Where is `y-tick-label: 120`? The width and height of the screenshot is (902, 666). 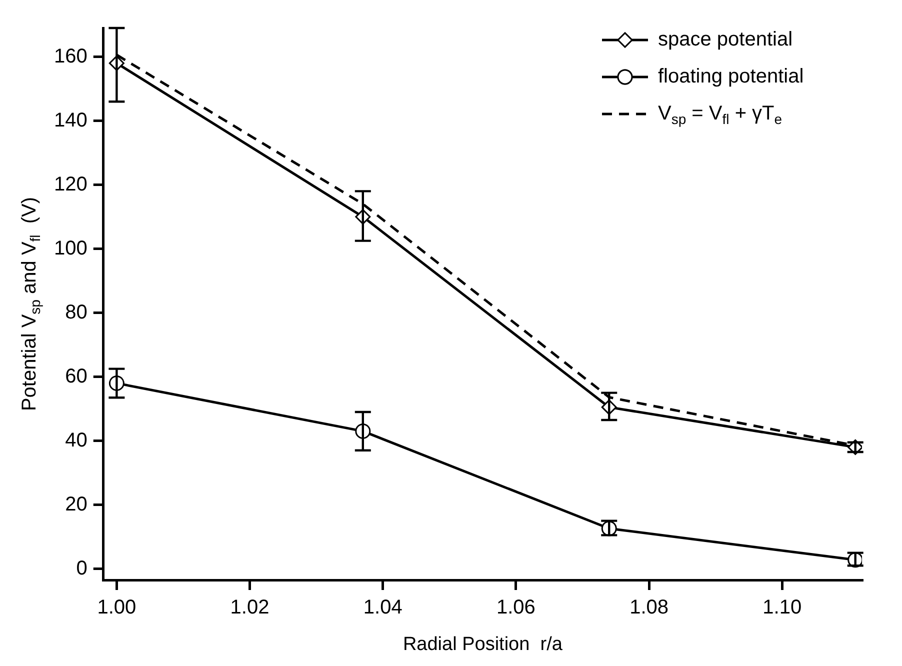
y-tick-label: 120 is located at coordinates (71, 184).